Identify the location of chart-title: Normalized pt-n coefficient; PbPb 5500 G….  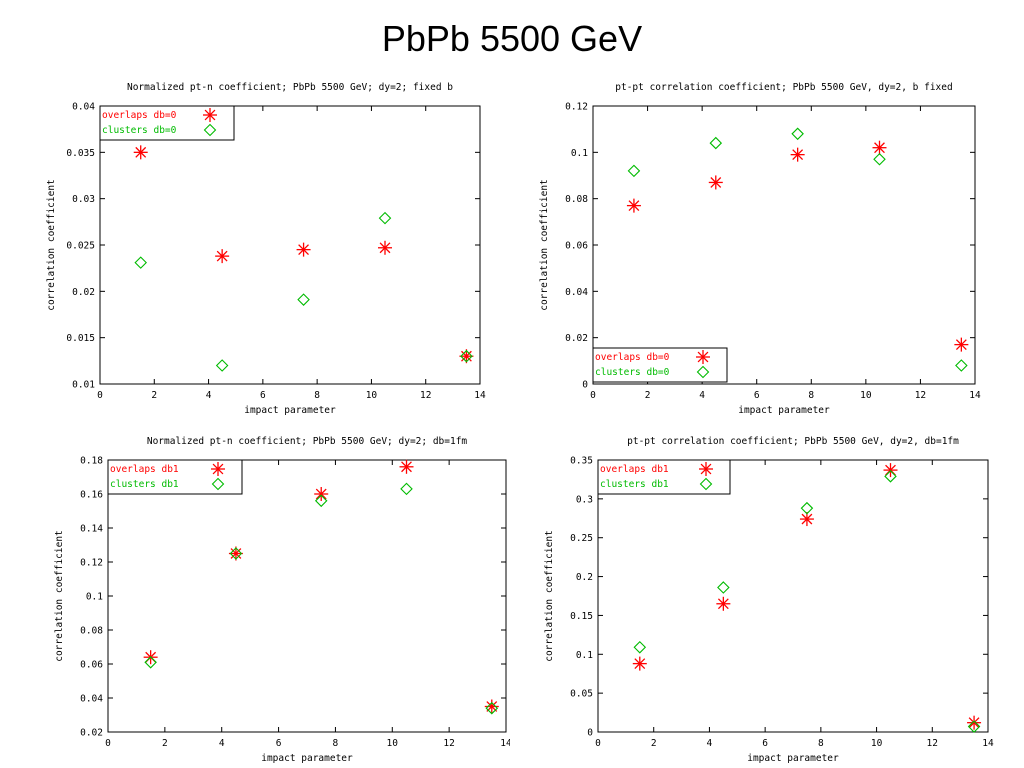
(307, 441).